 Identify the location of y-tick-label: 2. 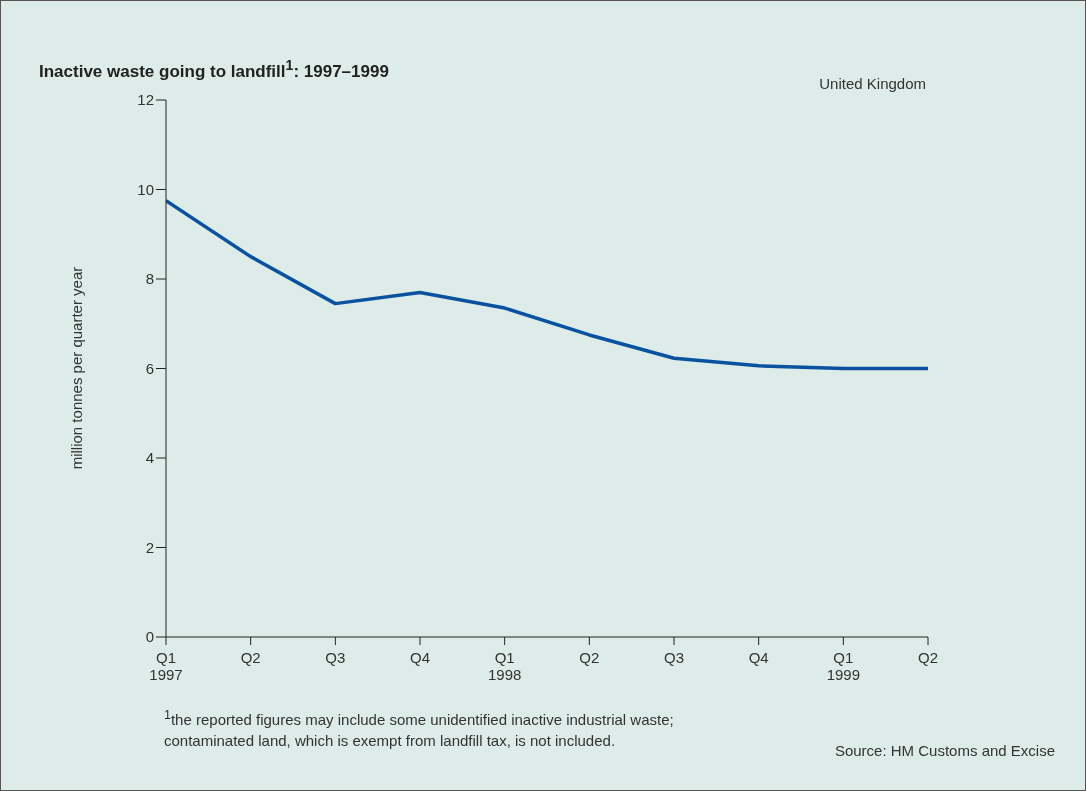
(149, 547).